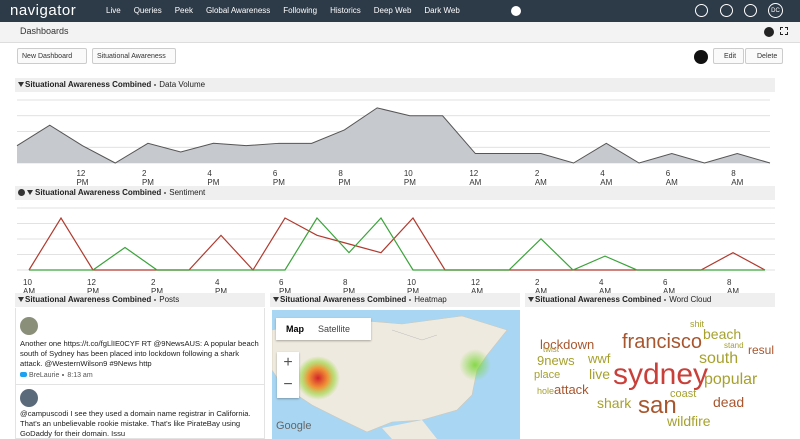 Image resolution: width=800 pixels, height=439 pixels. Describe the element at coordinates (767, 56) in the screenshot. I see `button-label: Delete` at that location.